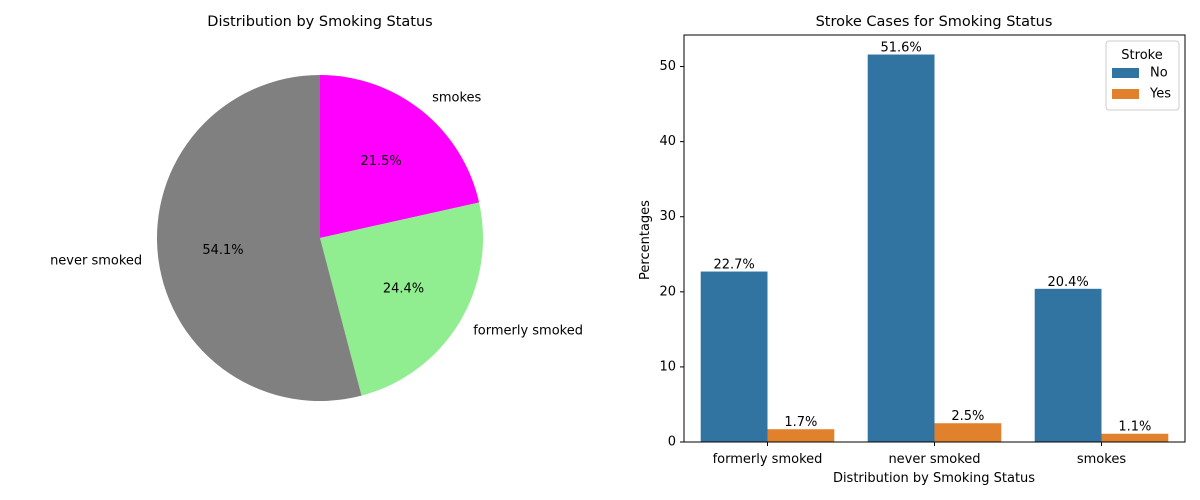  What do you see at coordinates (672, 442) in the screenshot?
I see `y-tick-label: 0` at bounding box center [672, 442].